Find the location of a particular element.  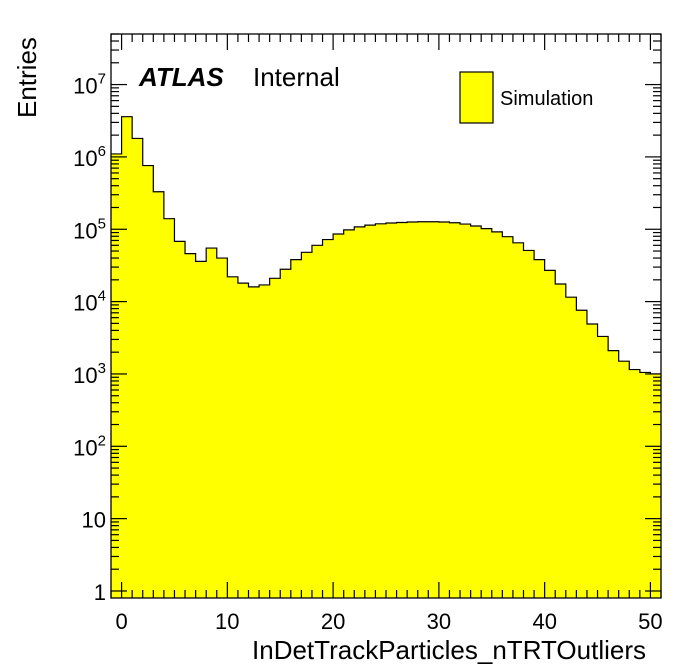

x-tick-label: 40 is located at coordinates (544, 621).